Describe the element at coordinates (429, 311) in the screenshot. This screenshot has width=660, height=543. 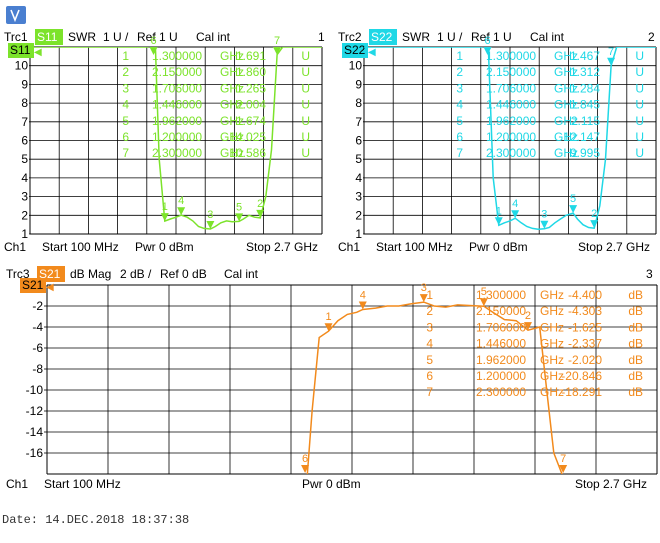
I see `marker-table-cell: 2` at that location.